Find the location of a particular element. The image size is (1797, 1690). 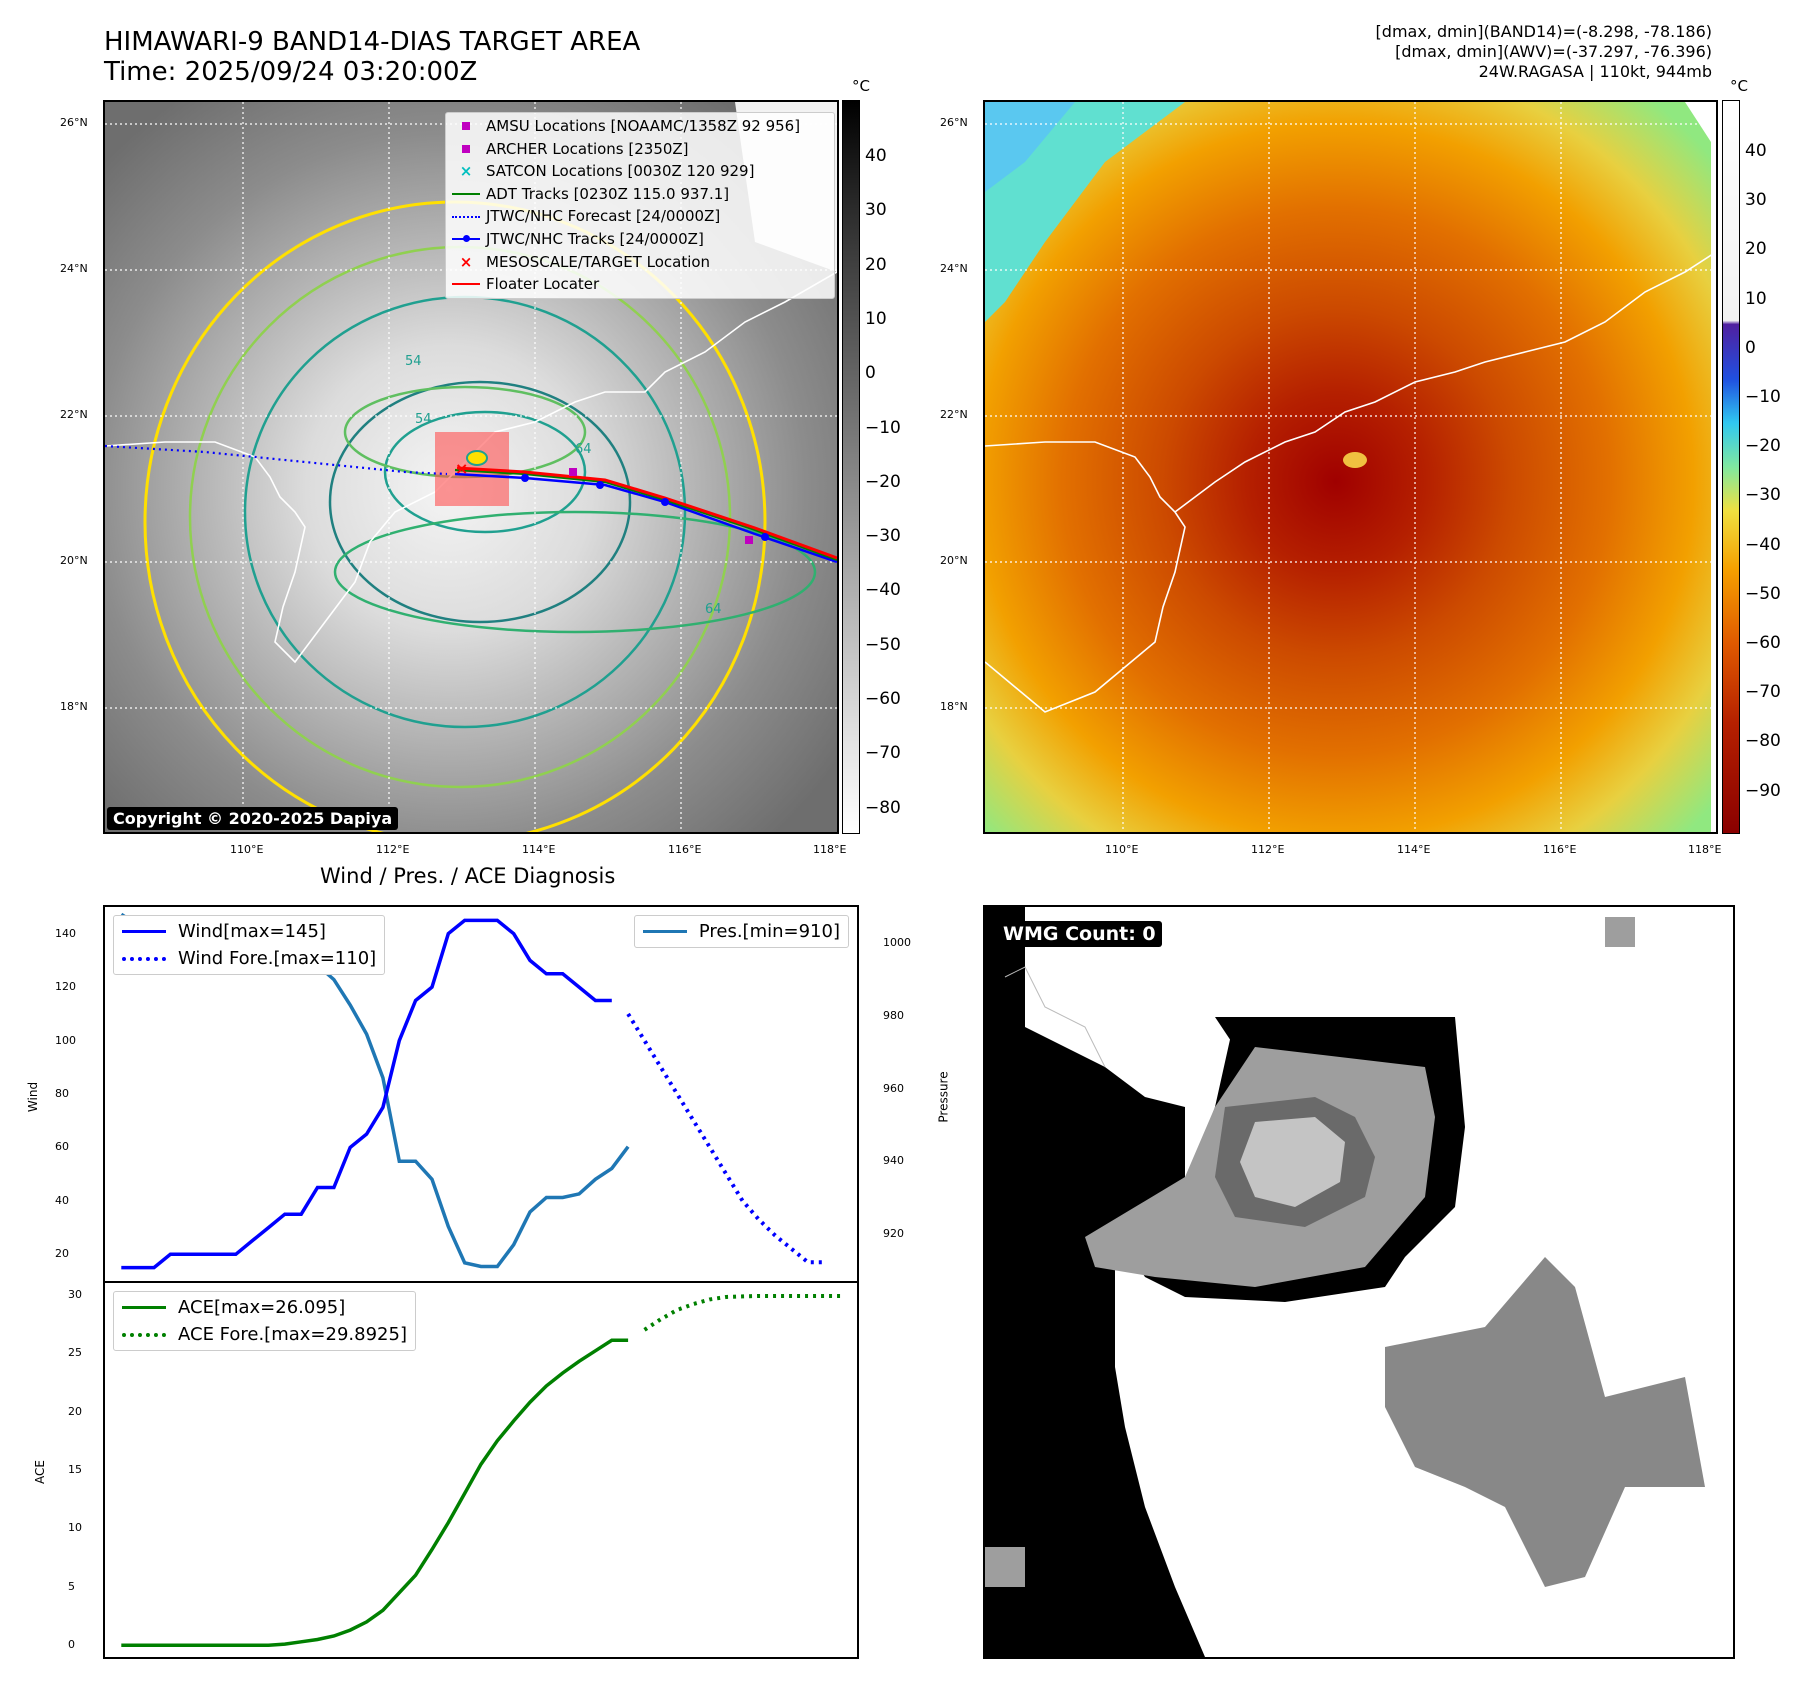

colorbar-awv is located at coordinates (1731, 467).